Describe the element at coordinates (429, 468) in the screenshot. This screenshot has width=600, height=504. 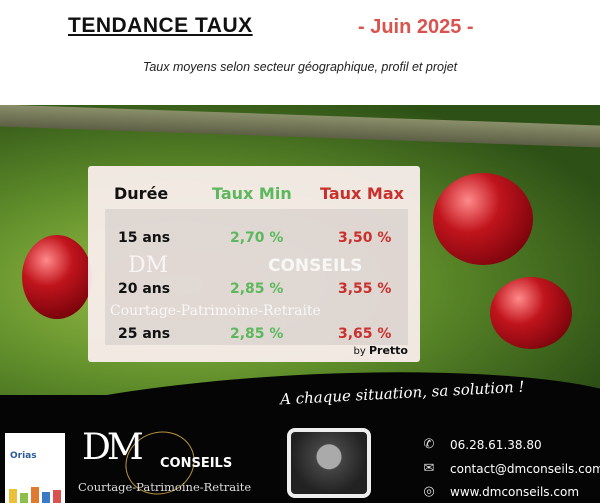
I see `email-icon: ✉` at that location.